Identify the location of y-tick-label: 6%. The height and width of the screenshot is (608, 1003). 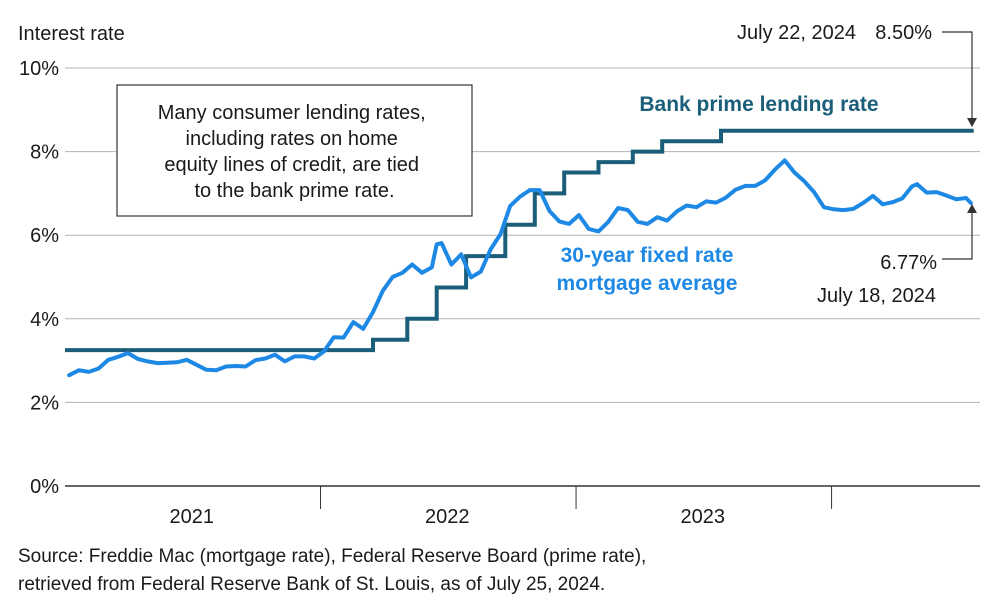
(44, 236).